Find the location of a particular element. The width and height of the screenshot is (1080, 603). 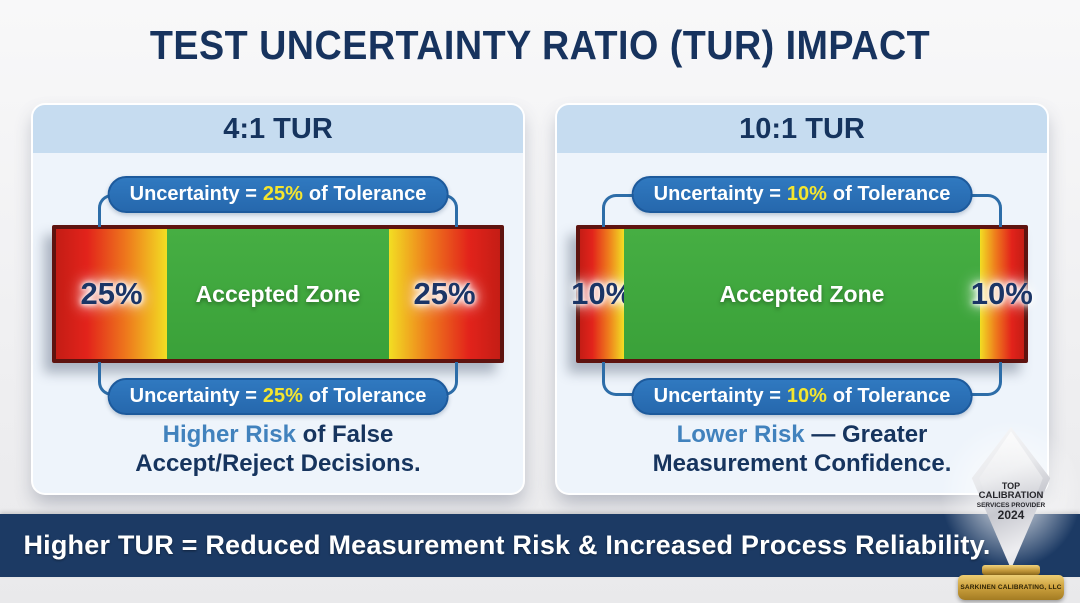

award-line-3: SERVICES PROVIDER is located at coordinates (1011, 505).